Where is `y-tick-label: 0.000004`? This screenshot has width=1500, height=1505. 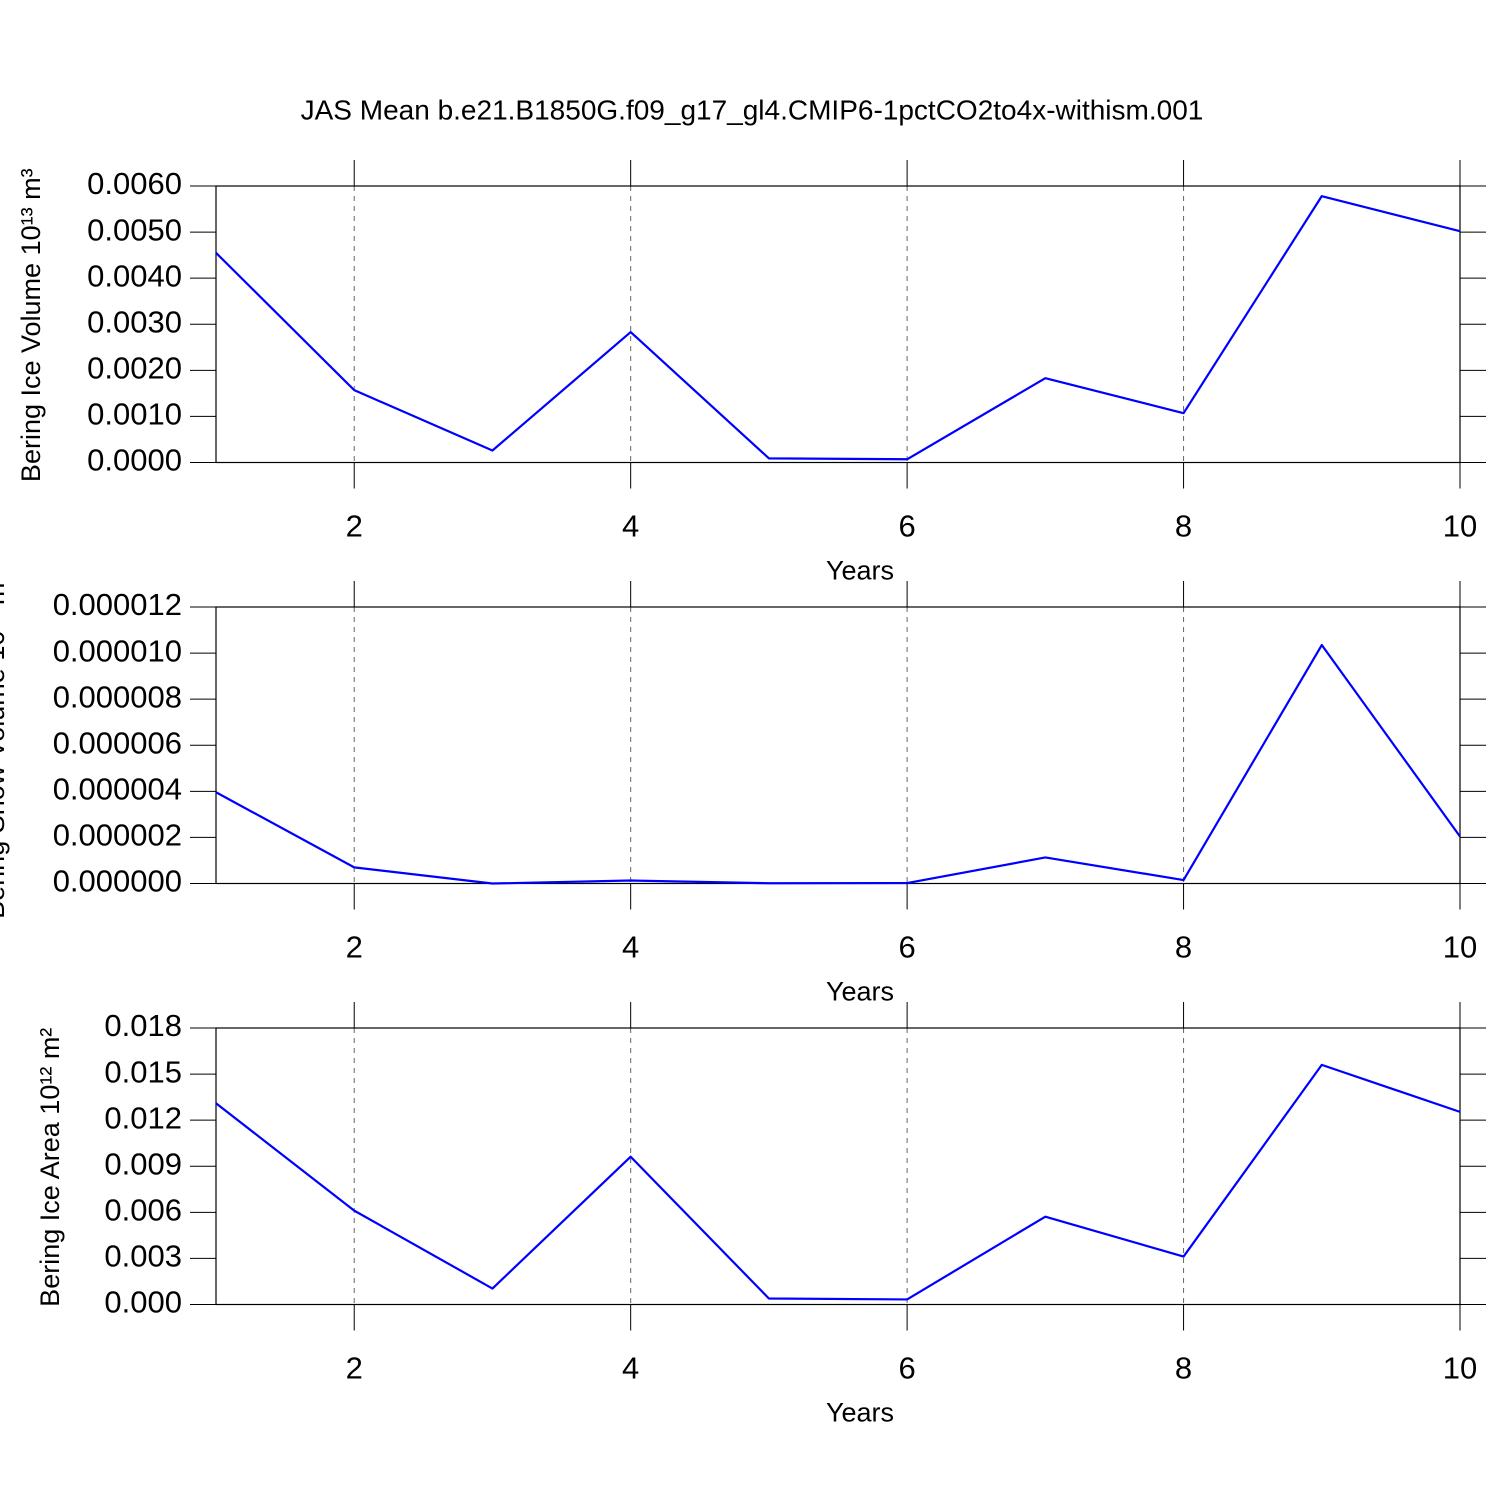
y-tick-label: 0.000004 is located at coordinates (117, 789).